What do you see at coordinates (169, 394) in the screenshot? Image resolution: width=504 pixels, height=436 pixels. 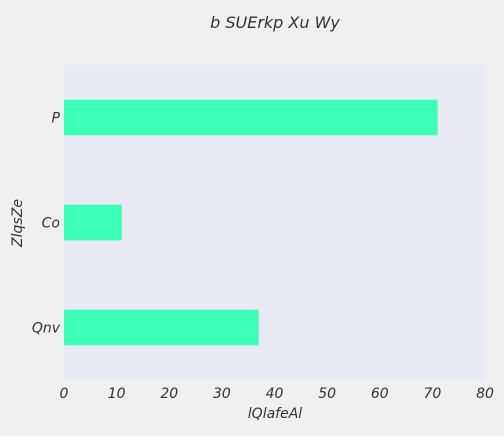 I see `x-tick-label: 20` at bounding box center [169, 394].